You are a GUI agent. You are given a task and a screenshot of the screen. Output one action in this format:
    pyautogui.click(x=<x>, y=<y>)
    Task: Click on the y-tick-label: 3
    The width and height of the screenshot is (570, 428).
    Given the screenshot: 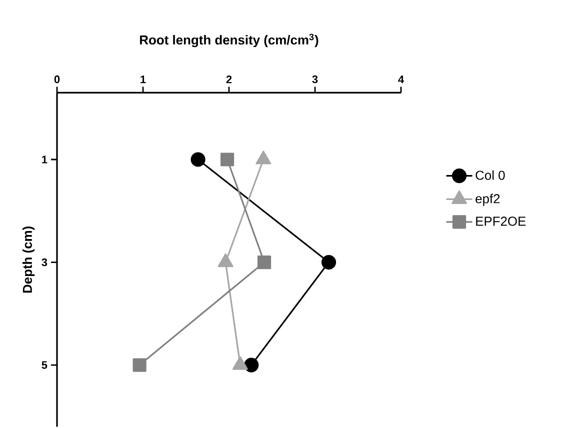 What is the action you would take?
    pyautogui.click(x=45, y=262)
    